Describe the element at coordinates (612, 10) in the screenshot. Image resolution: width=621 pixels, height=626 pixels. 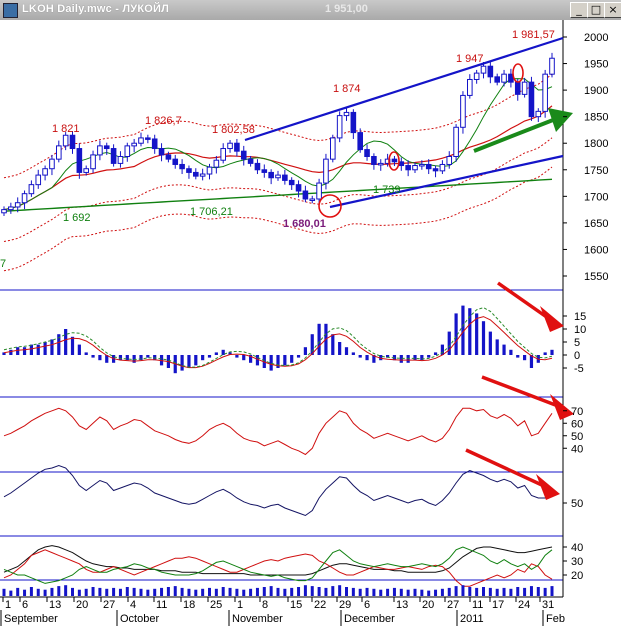
I see `close-button: ×` at that location.